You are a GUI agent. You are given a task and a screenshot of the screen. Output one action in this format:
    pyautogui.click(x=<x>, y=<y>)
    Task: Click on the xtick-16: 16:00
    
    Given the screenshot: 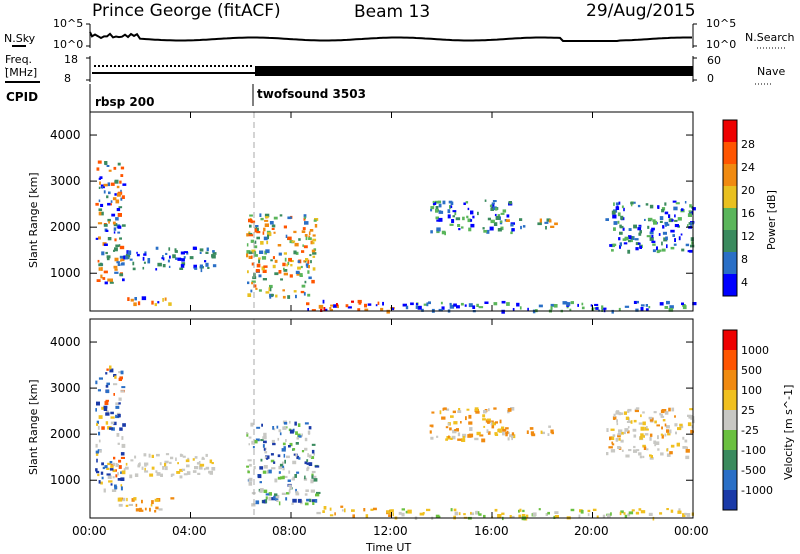 What is the action you would take?
    pyautogui.click(x=491, y=531)
    